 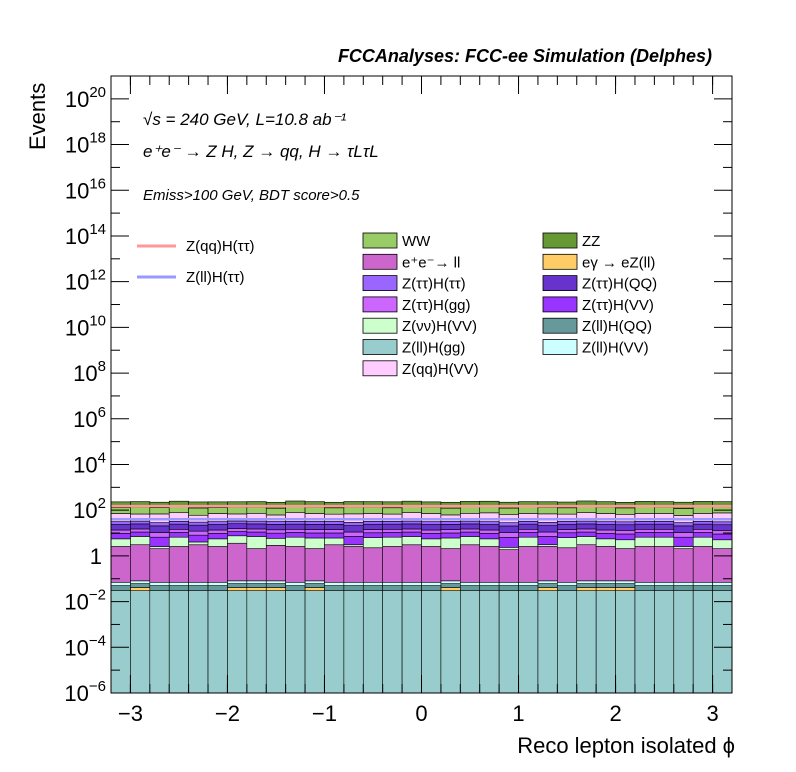 What do you see at coordinates (37, 116) in the screenshot?
I see `y-axis-label: Events` at bounding box center [37, 116].